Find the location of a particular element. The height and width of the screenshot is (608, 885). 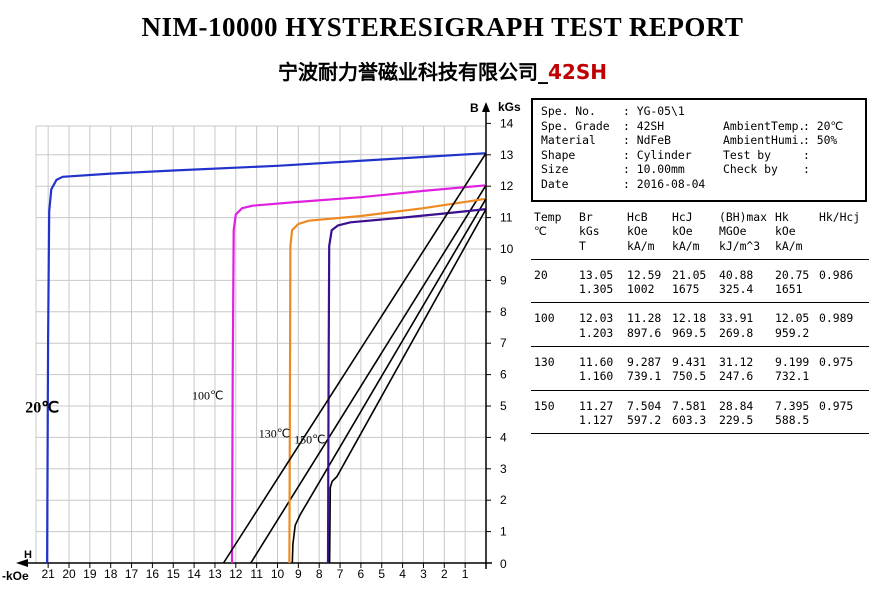

y-tick-label: 12 is located at coordinates (507, 186).